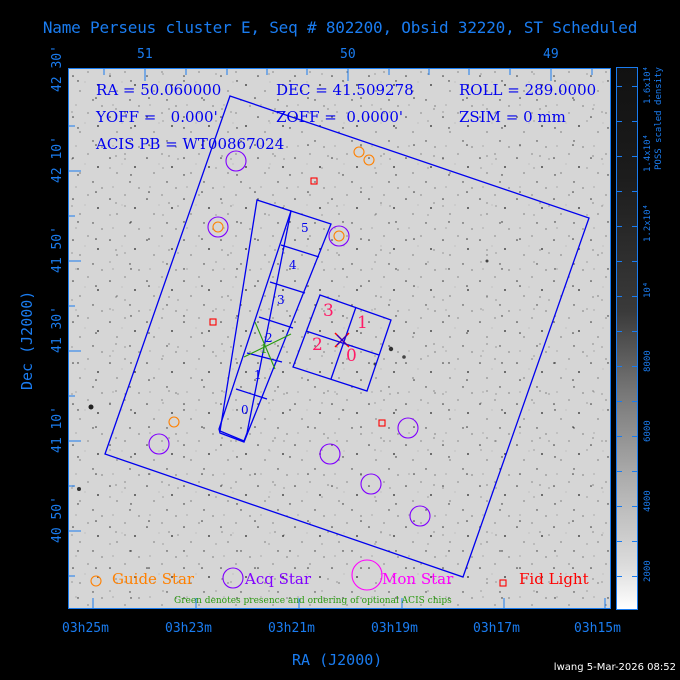  What do you see at coordinates (85, 628) in the screenshot?
I see `bottom-tick-03h25m: 03h25m` at bounding box center [85, 628].